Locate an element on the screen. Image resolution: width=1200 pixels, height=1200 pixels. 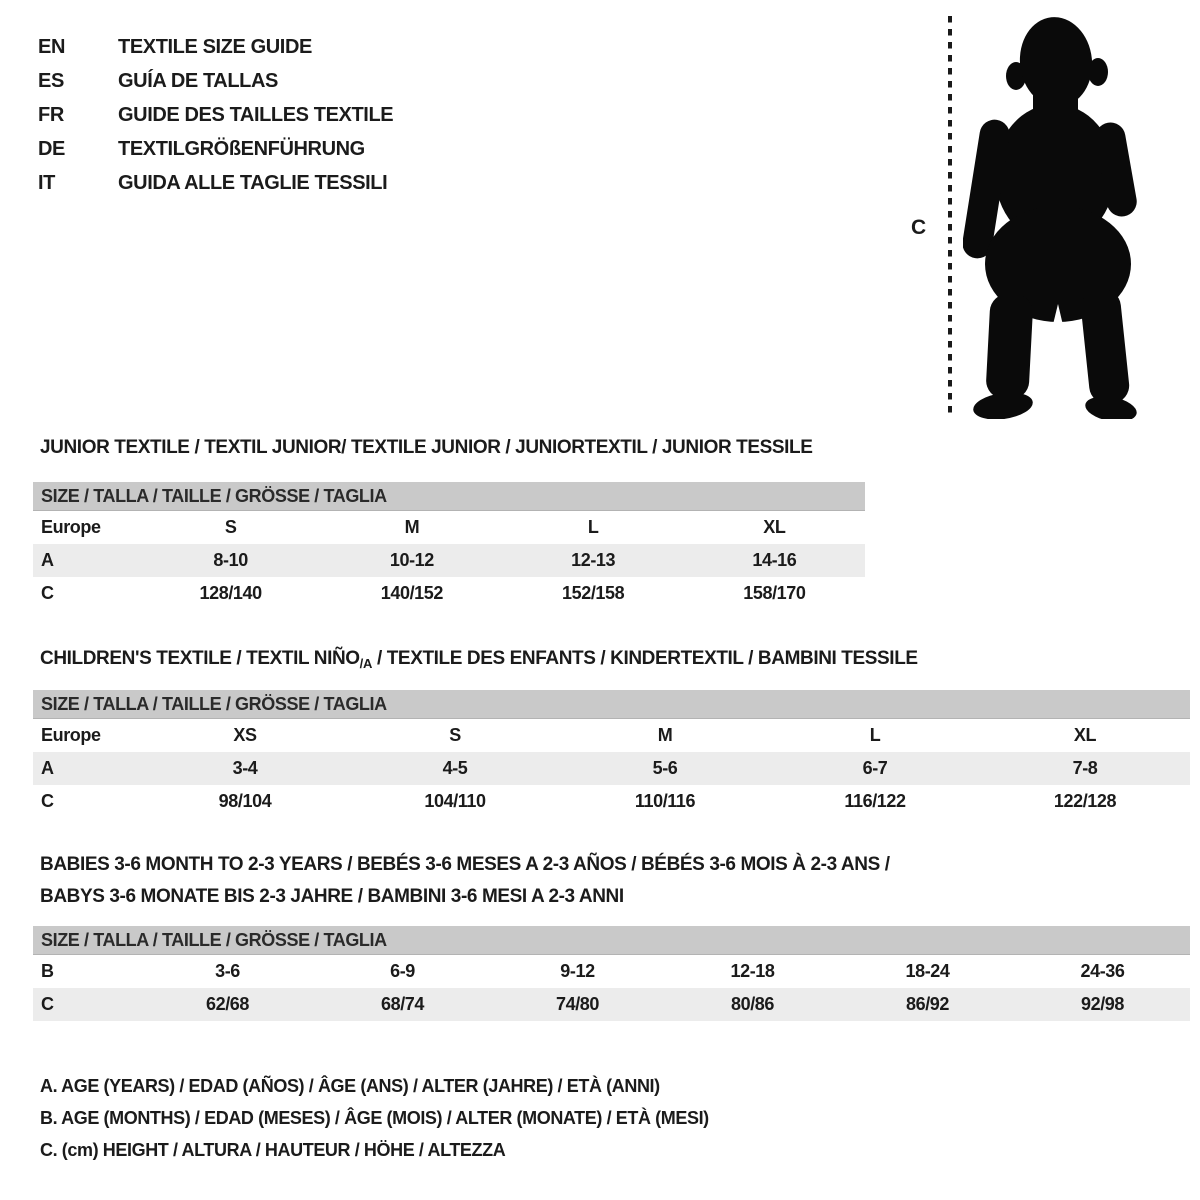
data-cell: 80/86 is located at coordinates (752, 1004).